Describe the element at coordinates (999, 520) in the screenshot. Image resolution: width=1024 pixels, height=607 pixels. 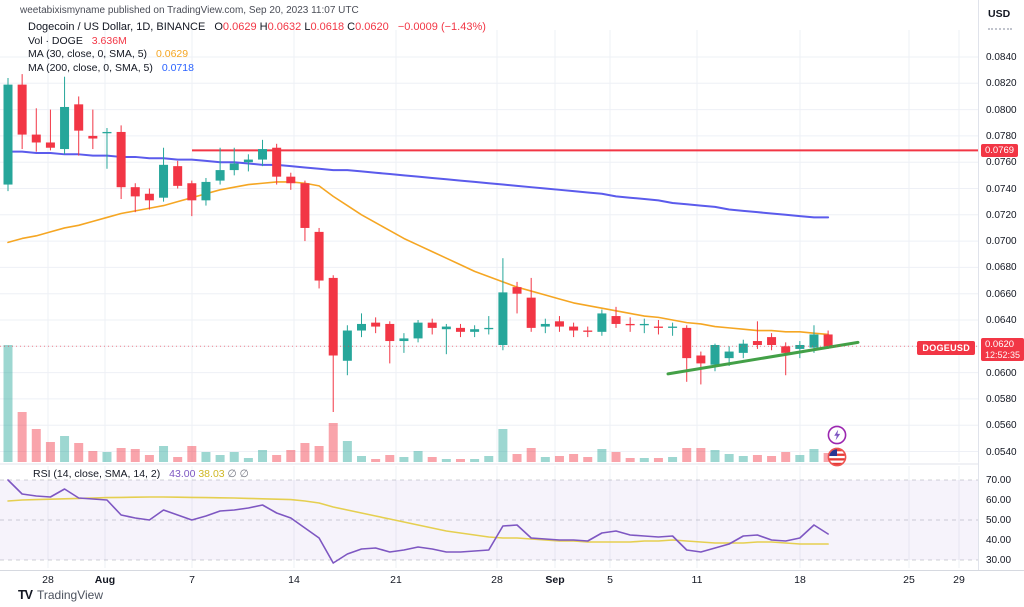
I see `rsi-tick-label: 50.00` at that location.